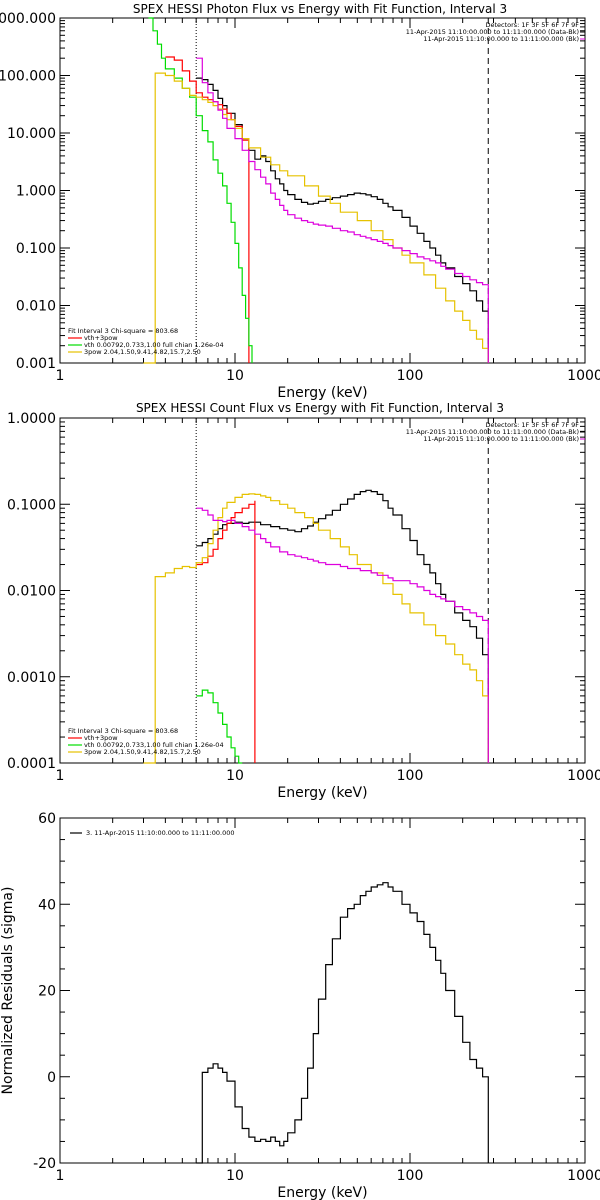  What do you see at coordinates (28, 19) in the screenshot?
I see `y-tick-label: 1000.000` at bounding box center [28, 19].